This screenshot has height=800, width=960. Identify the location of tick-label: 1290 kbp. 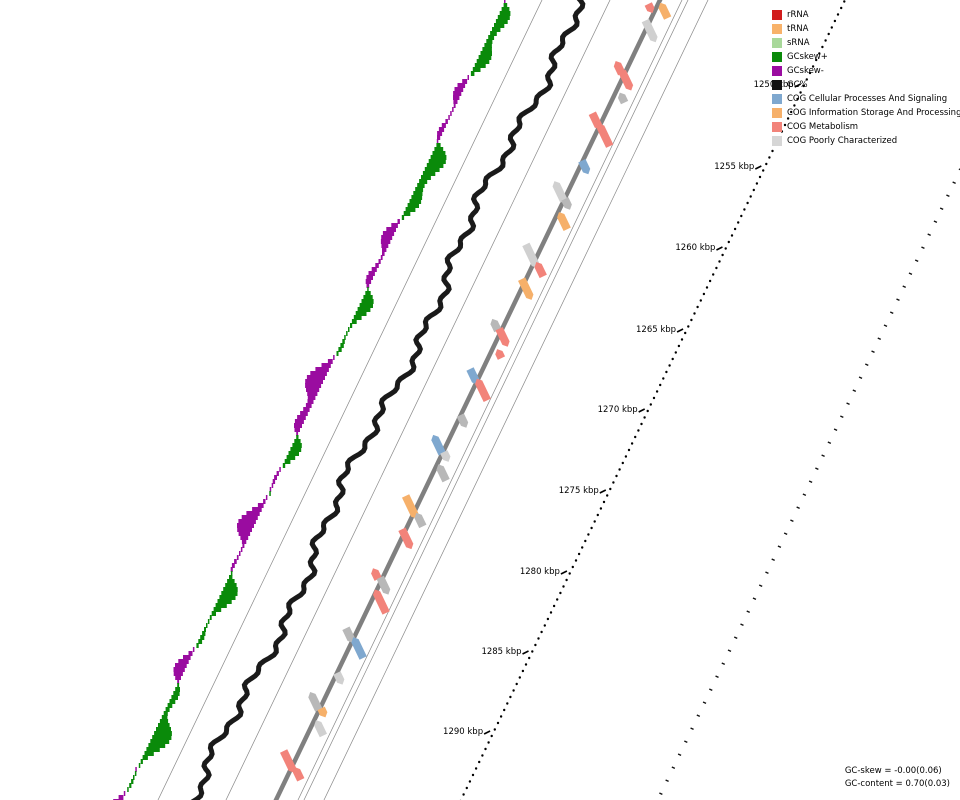
(463, 732).